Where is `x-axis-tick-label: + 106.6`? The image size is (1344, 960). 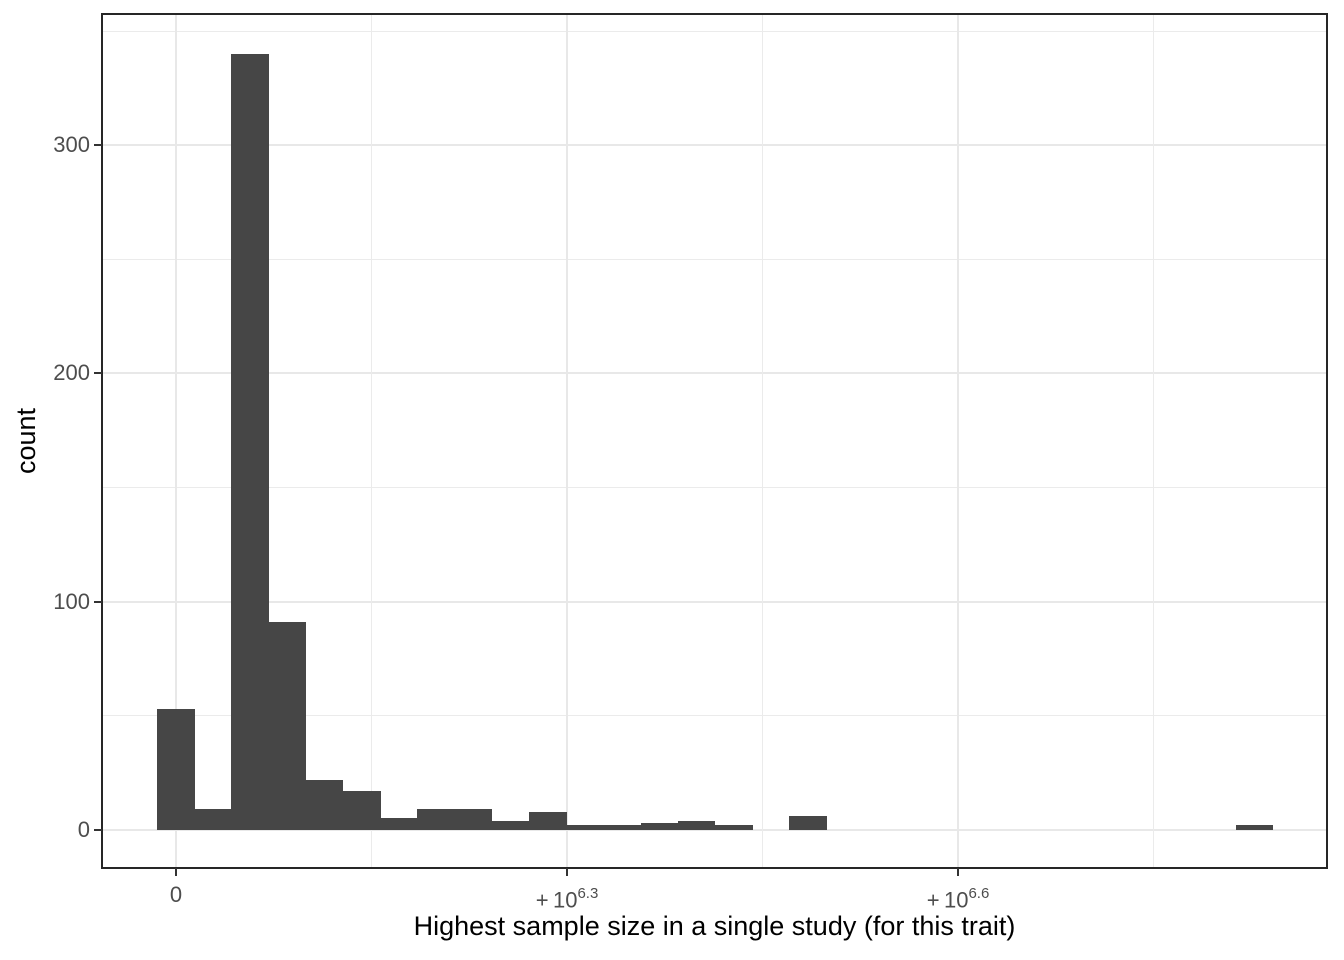
x-axis-tick-label: + 106.6 is located at coordinates (958, 897).